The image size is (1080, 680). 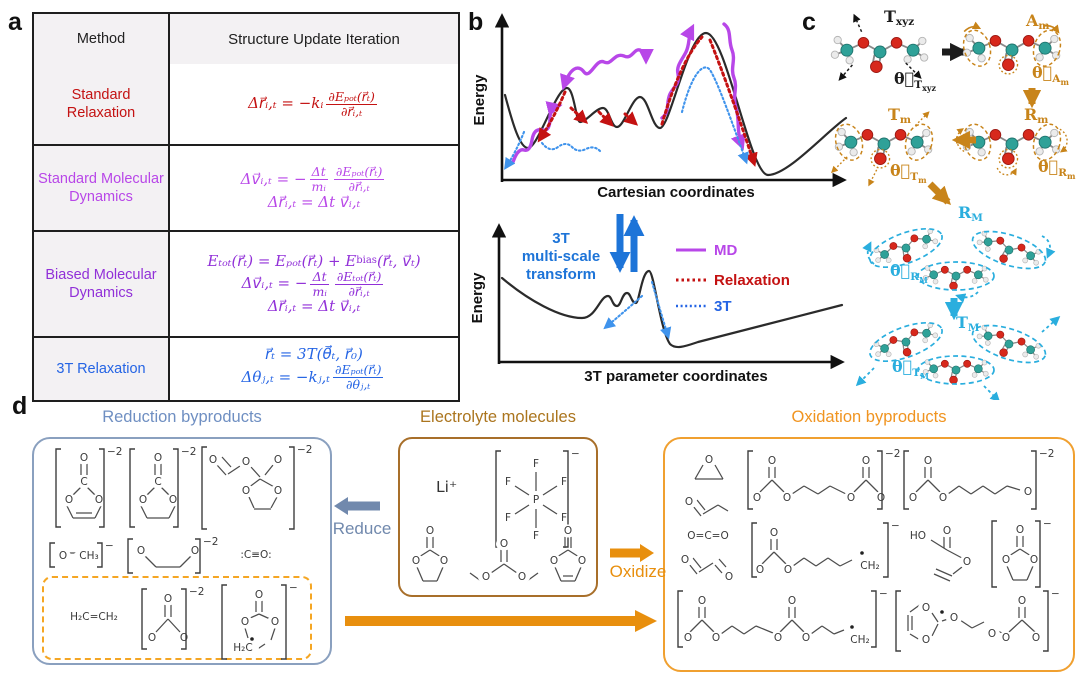 What do you see at coordinates (246, 39) in the screenshot?
I see `table-header-row: Method Structure Update Iteration` at bounding box center [246, 39].